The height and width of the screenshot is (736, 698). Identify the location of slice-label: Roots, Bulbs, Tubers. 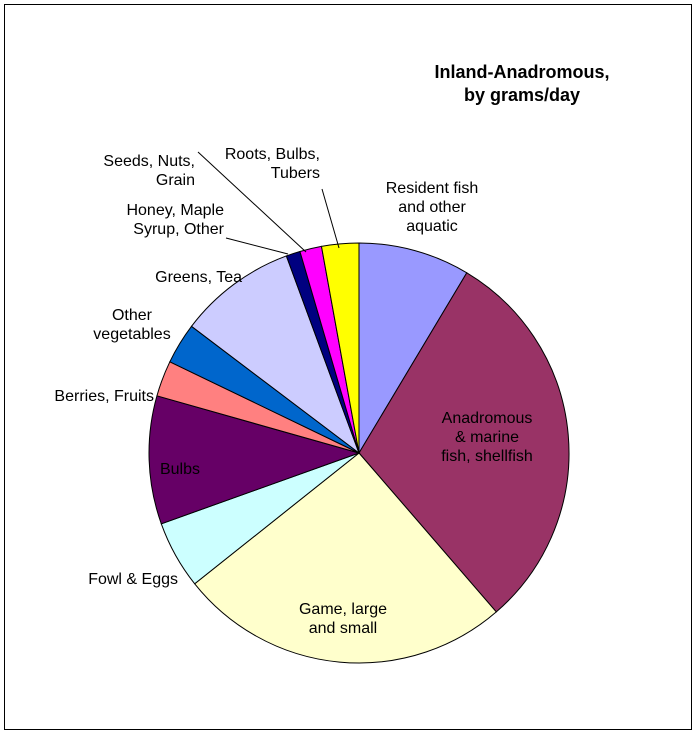
(272, 164).